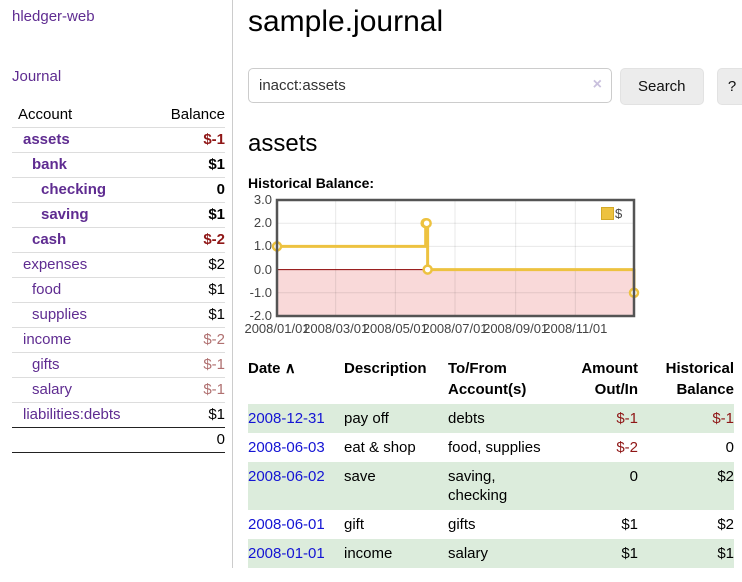  What do you see at coordinates (487, 379) in the screenshot?
I see `register-header-accounts: To/From Account(s)` at bounding box center [487, 379].